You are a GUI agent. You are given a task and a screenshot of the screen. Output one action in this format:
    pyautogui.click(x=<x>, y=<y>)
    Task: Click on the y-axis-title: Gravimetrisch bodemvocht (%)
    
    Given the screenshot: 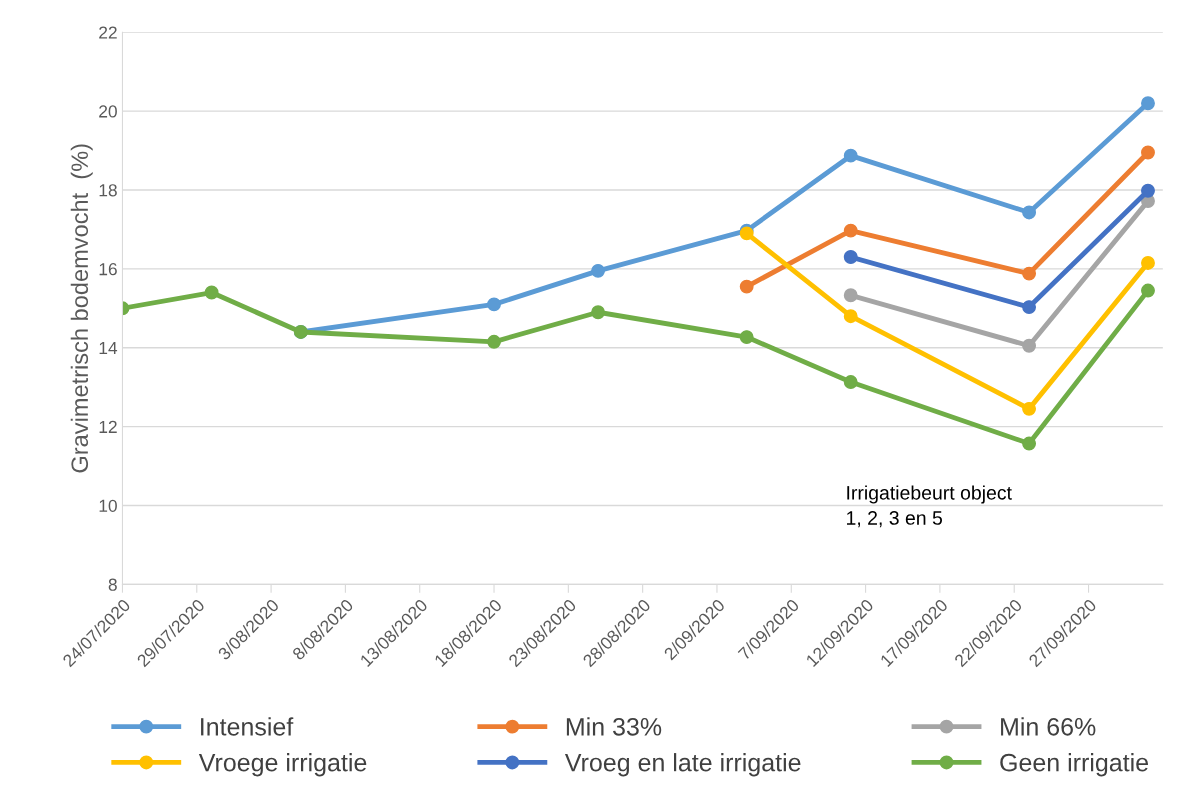 What is the action you would take?
    pyautogui.click(x=81, y=308)
    